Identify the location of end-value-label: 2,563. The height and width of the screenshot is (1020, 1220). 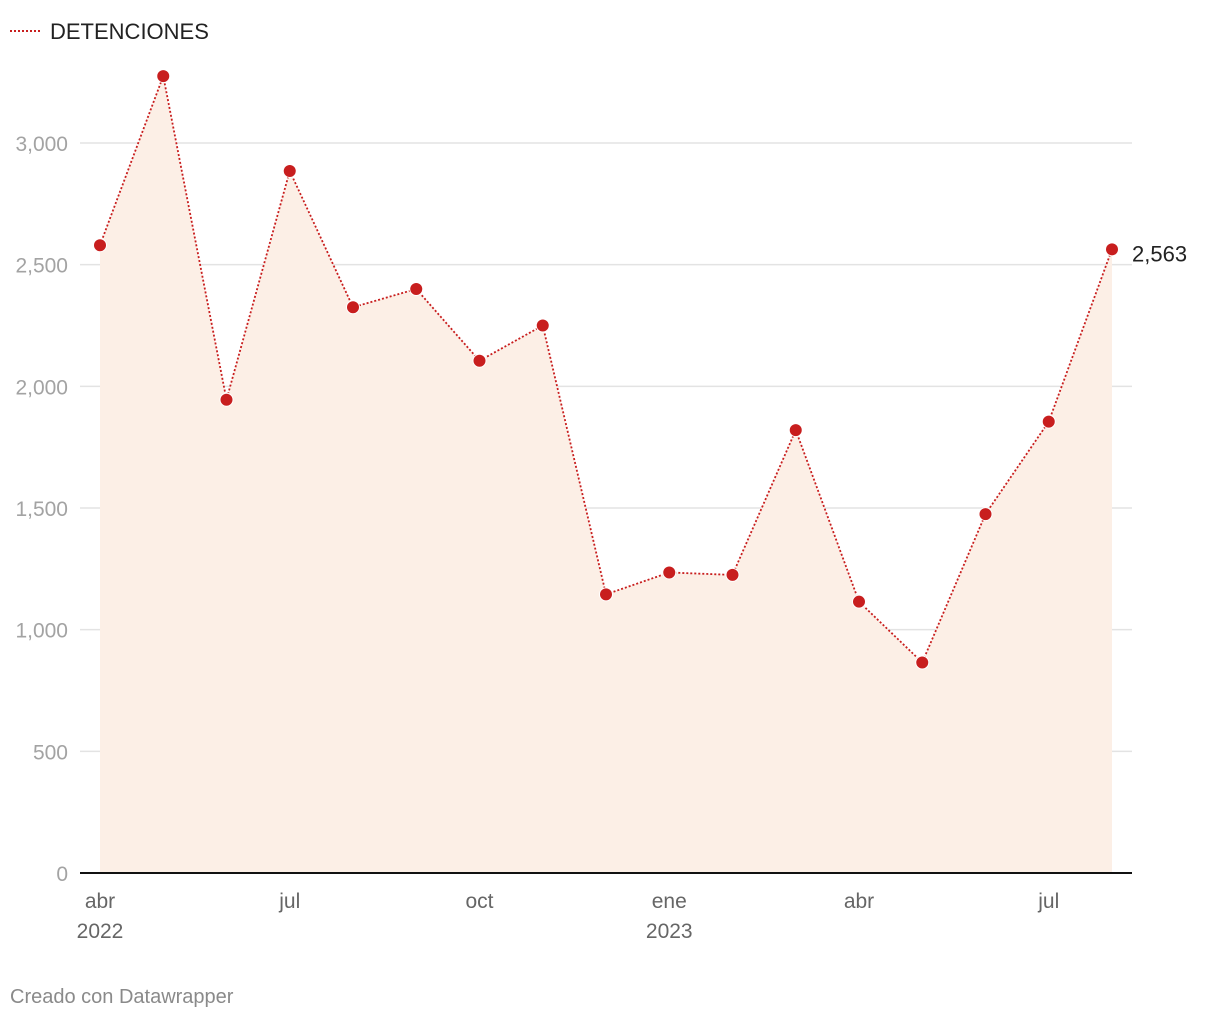
(1159, 253).